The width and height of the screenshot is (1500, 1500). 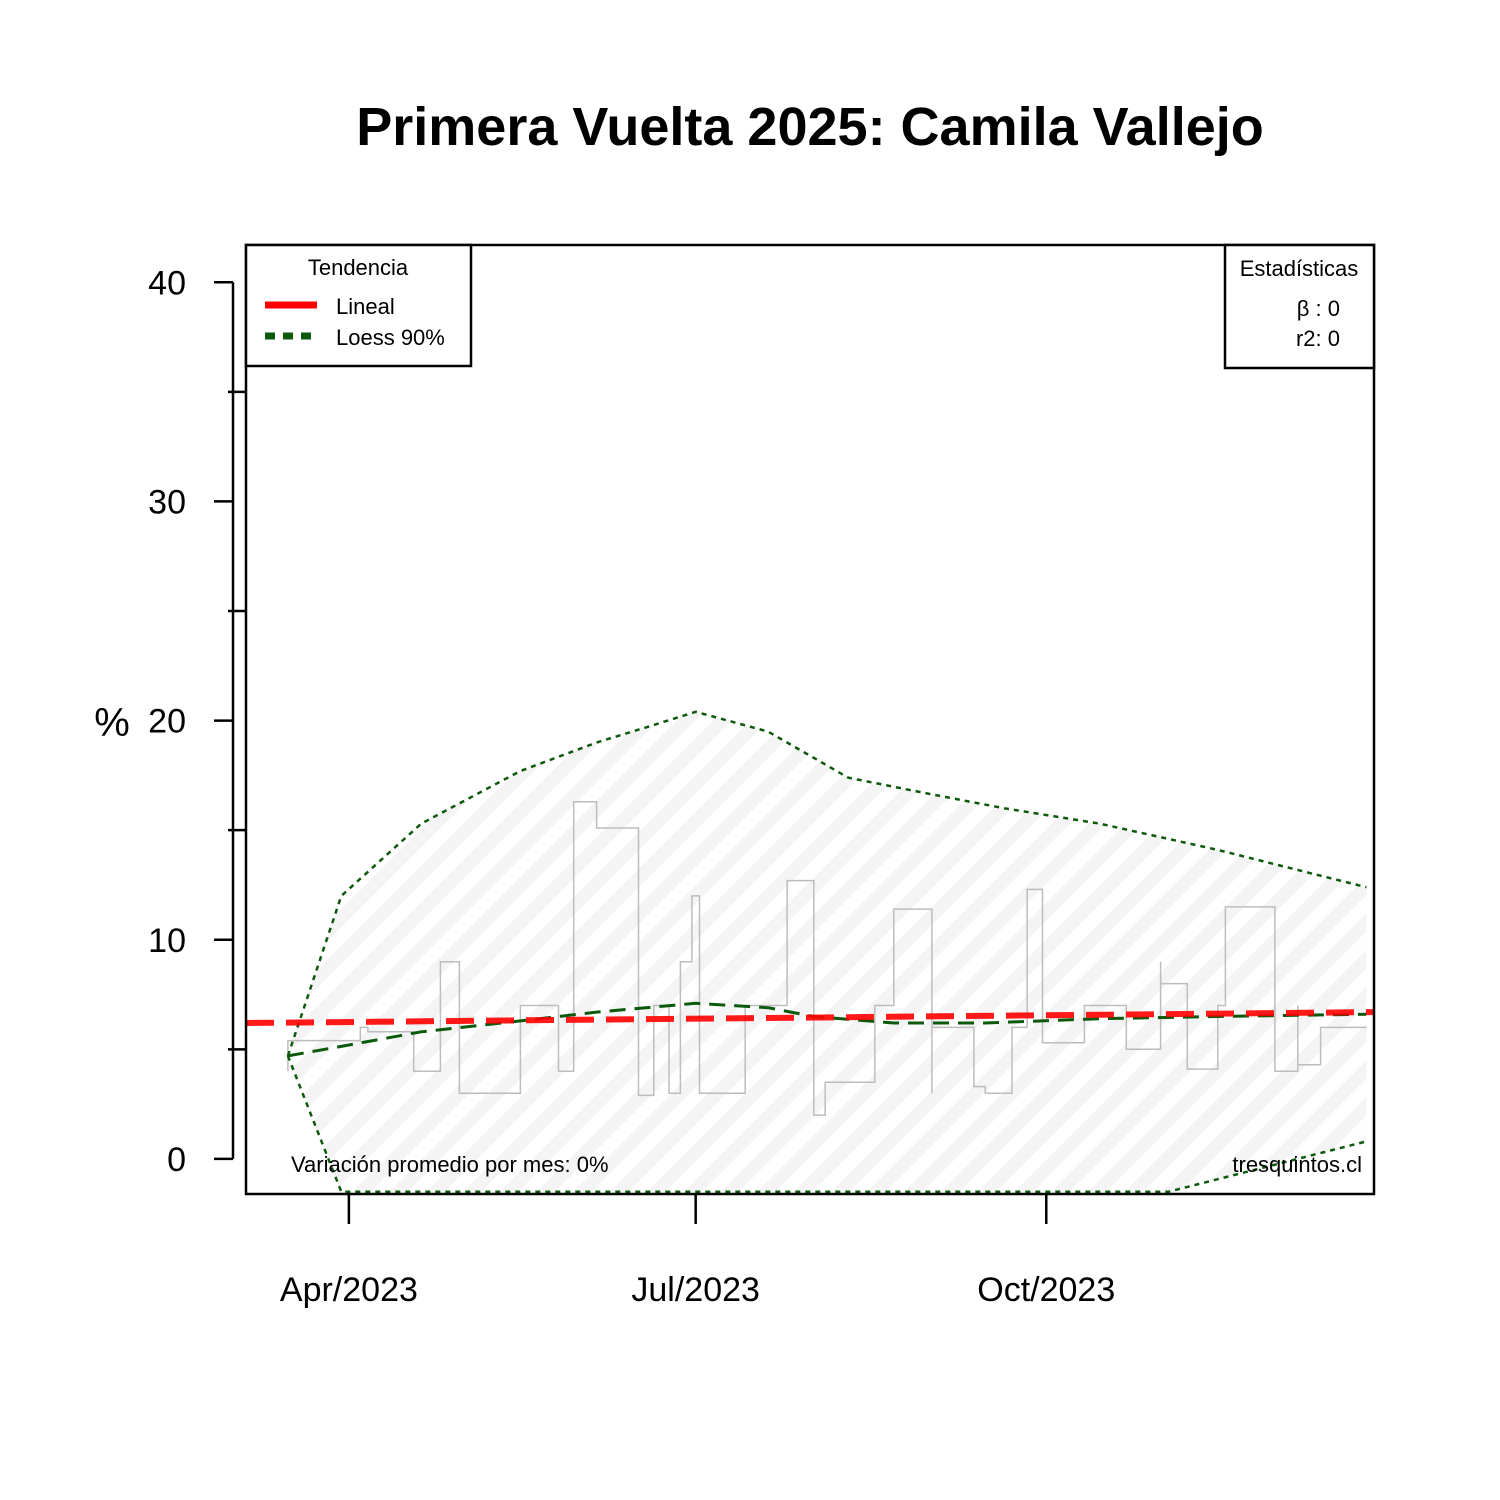 I want to click on stats-box-frame, so click(x=1299, y=306).